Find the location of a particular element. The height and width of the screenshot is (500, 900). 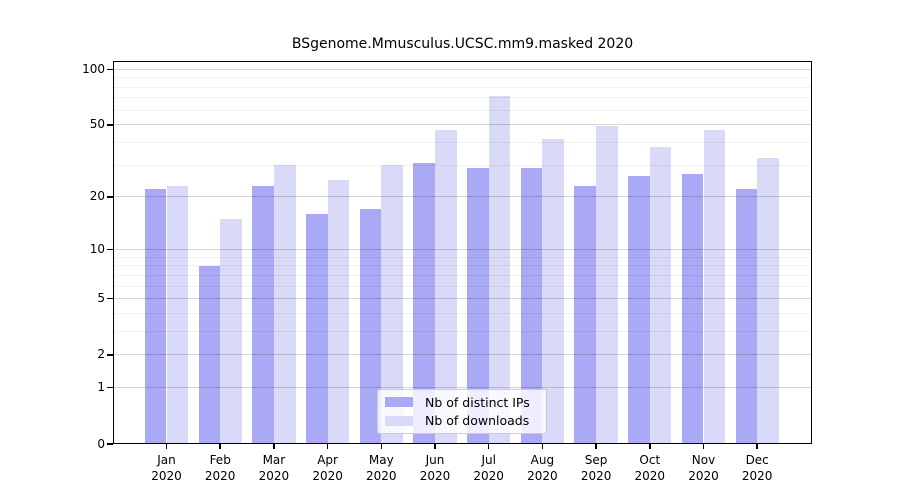

x-tick-year-feb: 2020 is located at coordinates (220, 476).